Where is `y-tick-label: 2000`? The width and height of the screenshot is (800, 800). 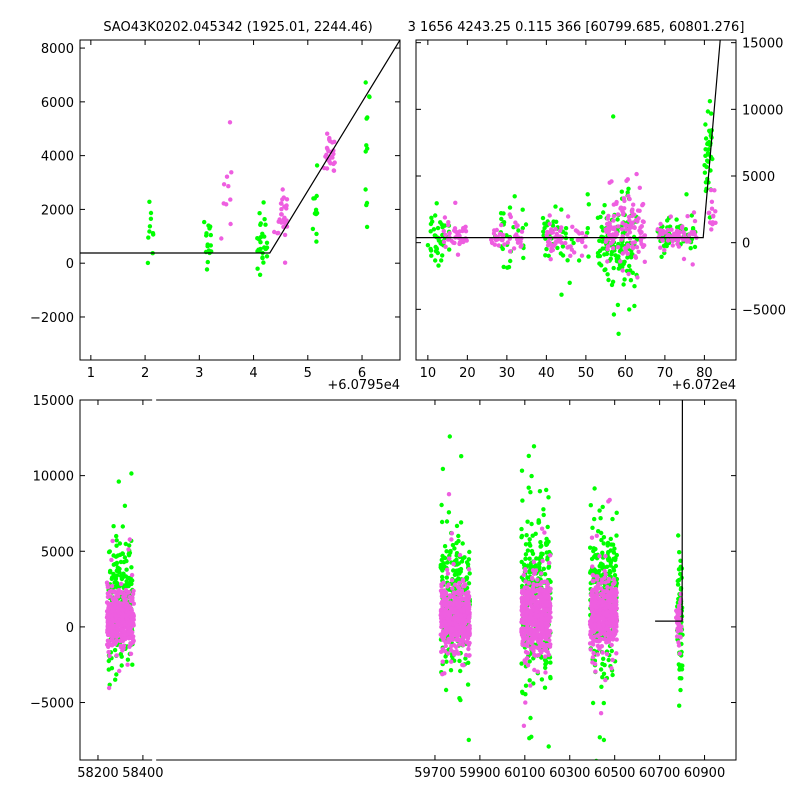 y-tick-label: 2000 is located at coordinates (57, 210).